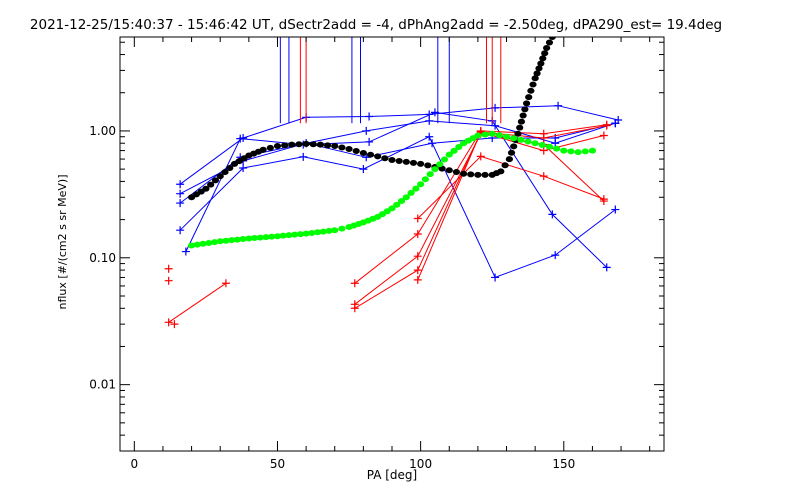  I want to click on y-axis-label: nflux [#/(cm2 s sr MeV)], so click(62, 242).